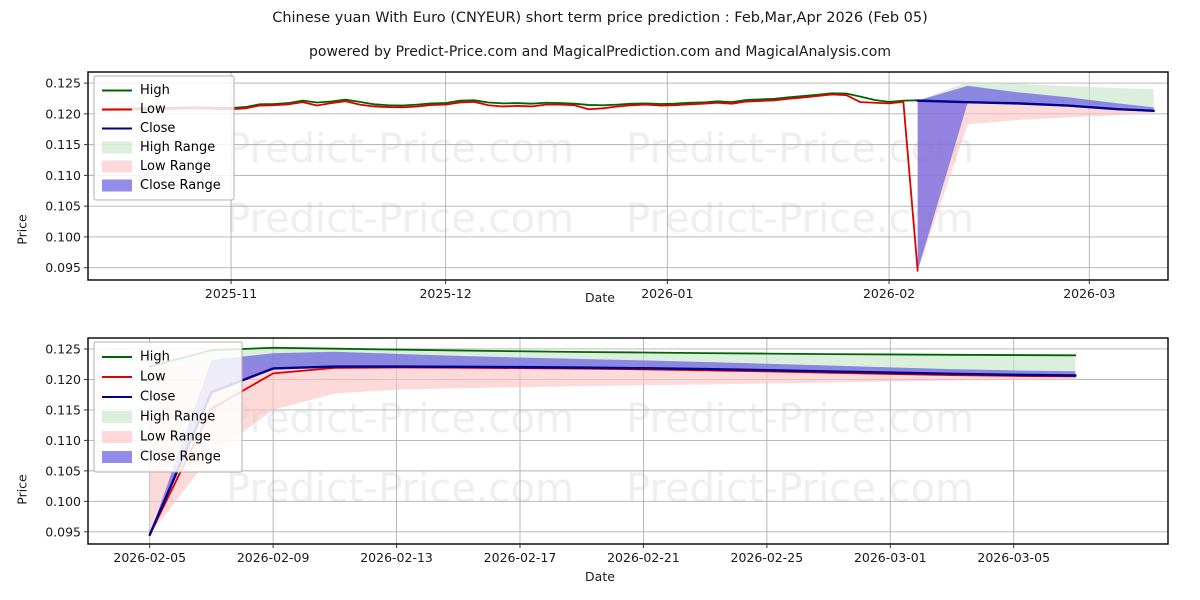 Image resolution: width=1200 pixels, height=600 pixels. What do you see at coordinates (643, 557) in the screenshot?
I see `svg-text: 2026-02-21` at bounding box center [643, 557].